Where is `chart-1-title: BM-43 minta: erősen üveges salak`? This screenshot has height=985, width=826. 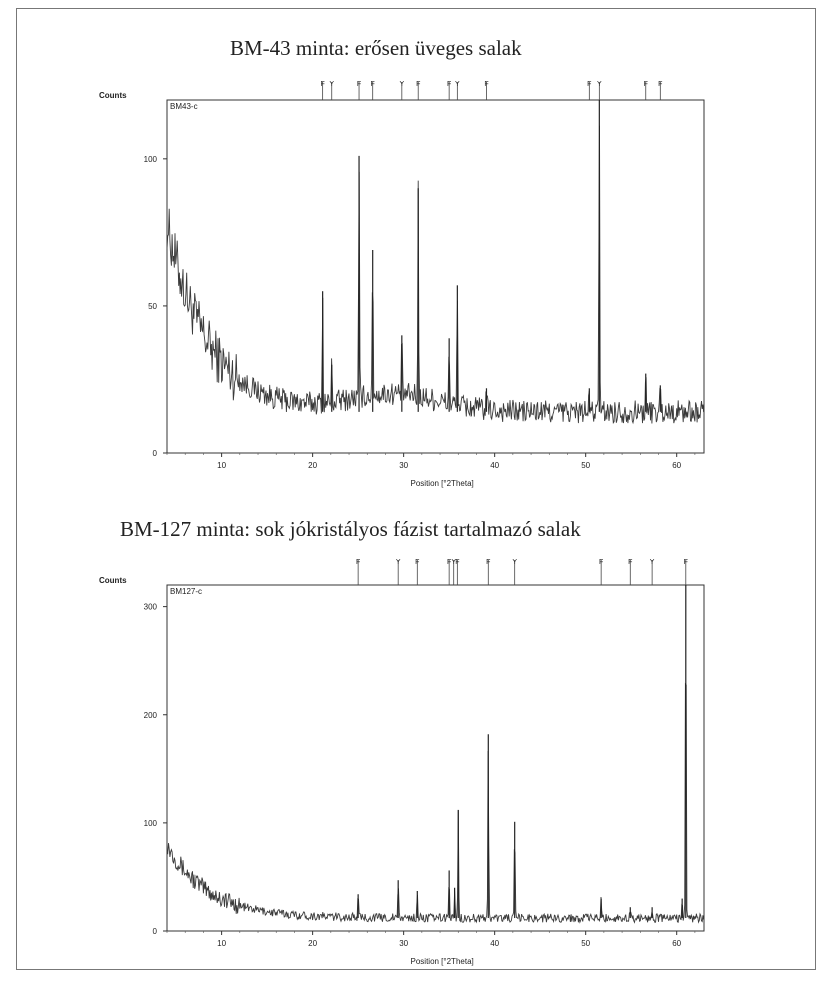 chart-1-title: BM-43 minta: erősen üveges salak is located at coordinates (376, 48).